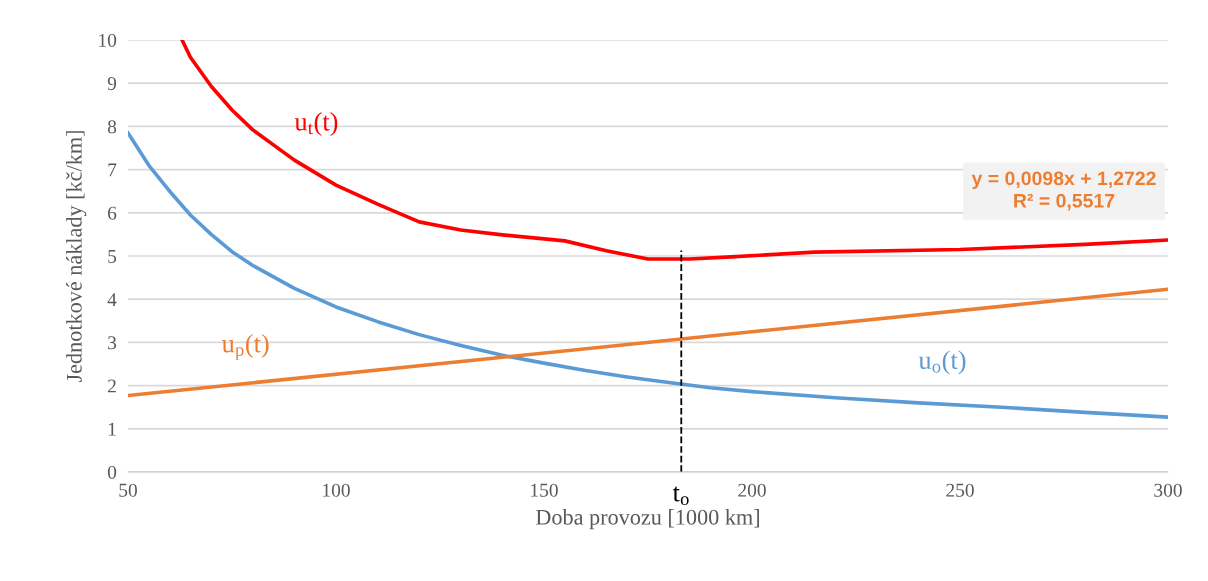 The image size is (1208, 581). Describe the element at coordinates (316, 124) in the screenshot. I see `series-label: u$_{t}$(t)` at that location.